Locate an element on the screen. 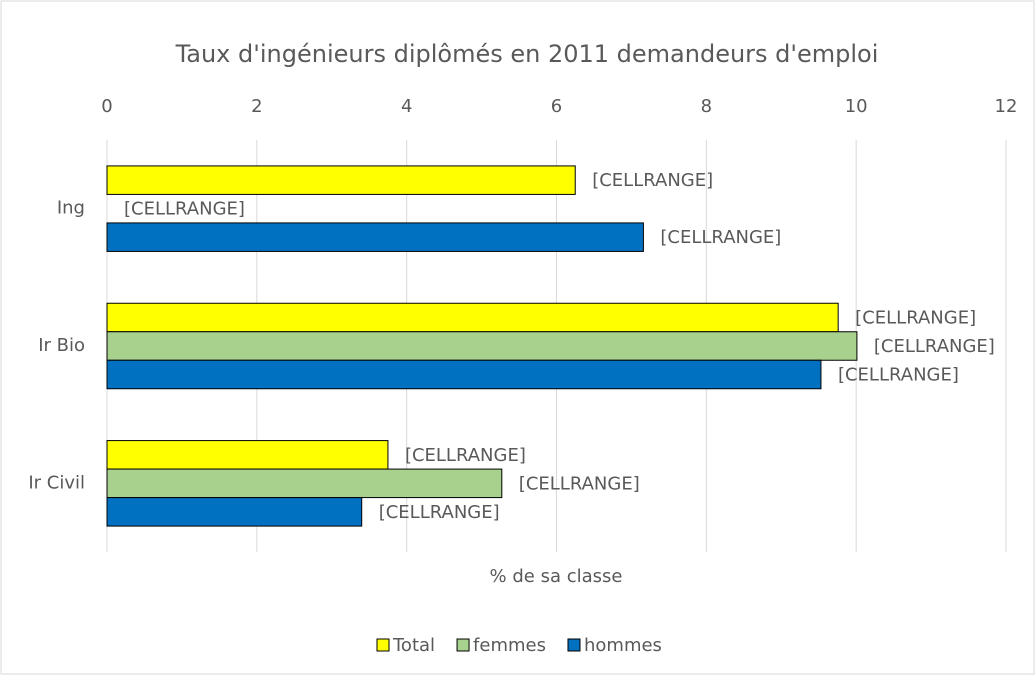 The width and height of the screenshot is (1035, 675). x-axis-label: % de sa classe is located at coordinates (556, 576).